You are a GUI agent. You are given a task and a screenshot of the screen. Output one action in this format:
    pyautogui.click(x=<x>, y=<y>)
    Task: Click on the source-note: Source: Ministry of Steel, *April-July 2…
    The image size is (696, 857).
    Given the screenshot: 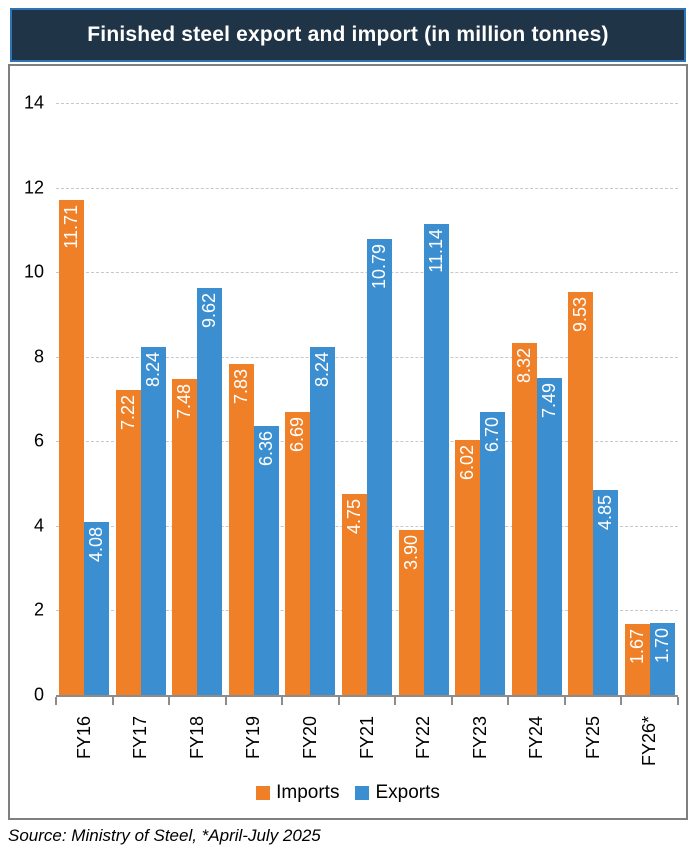 What is the action you would take?
    pyautogui.click(x=164, y=835)
    